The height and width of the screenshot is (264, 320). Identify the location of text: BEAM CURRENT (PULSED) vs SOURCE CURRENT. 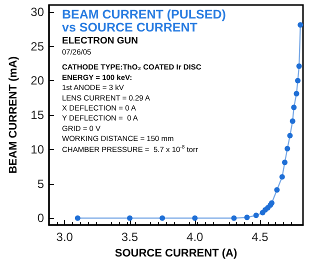
(146, 21).